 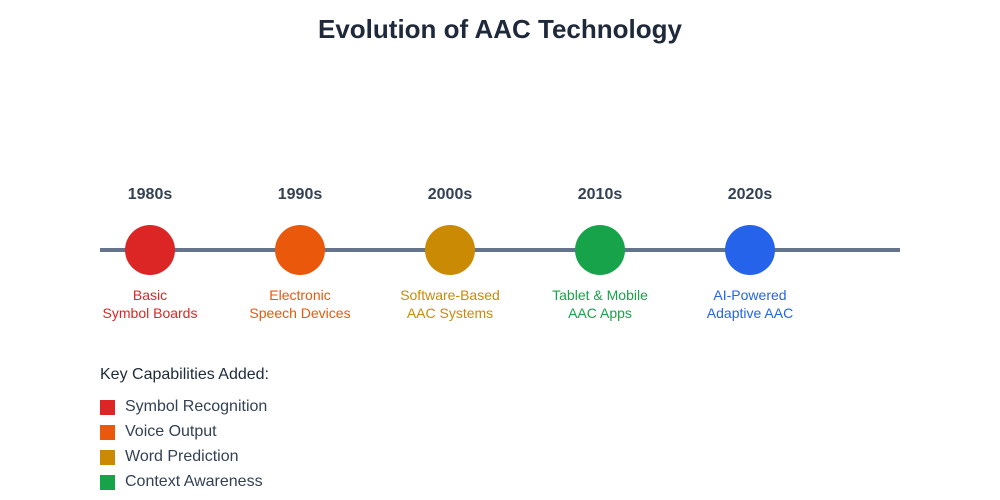 What do you see at coordinates (450, 313) in the screenshot?
I see `timeline-label-line2: AAC Systems` at bounding box center [450, 313].